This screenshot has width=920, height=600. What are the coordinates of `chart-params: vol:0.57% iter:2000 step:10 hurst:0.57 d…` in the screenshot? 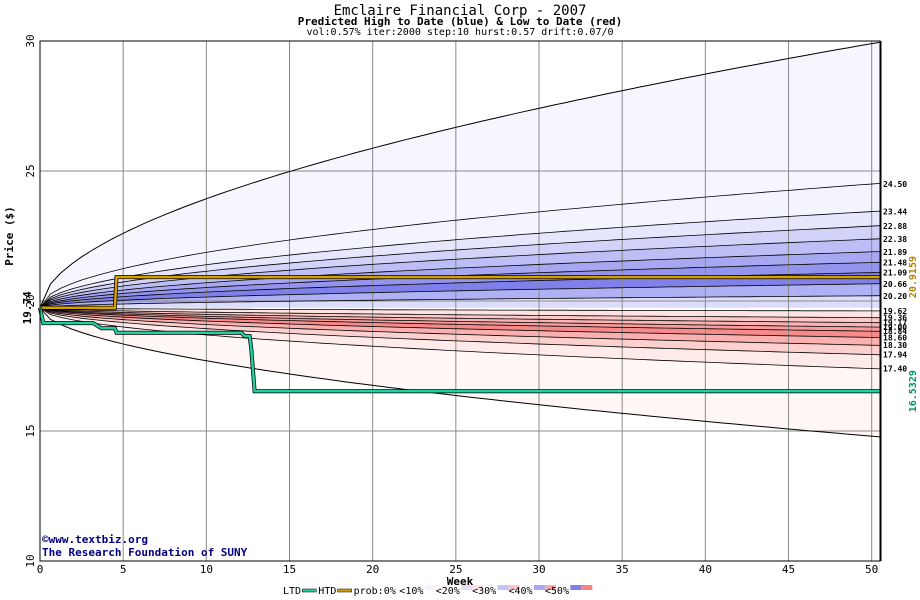 It's located at (460, 32).